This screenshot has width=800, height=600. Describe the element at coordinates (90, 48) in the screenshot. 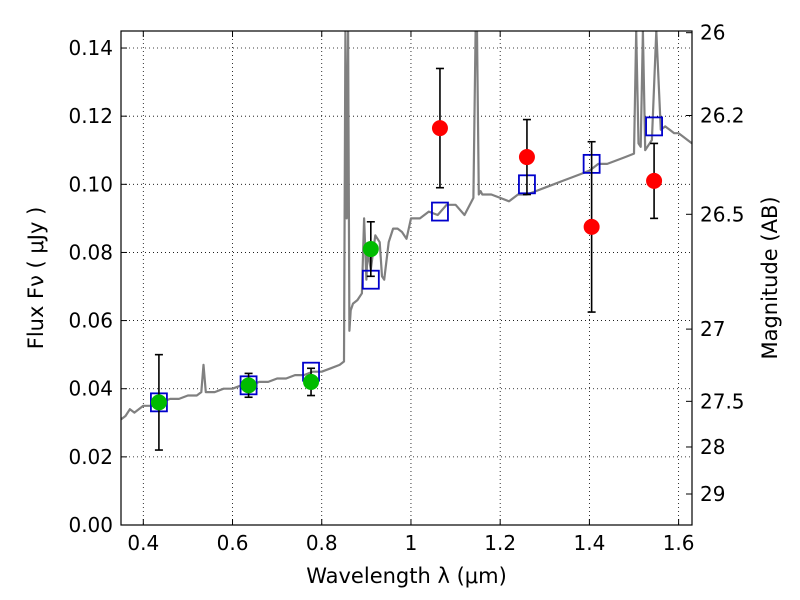

I see `y-tick-label: 0.14` at that location.